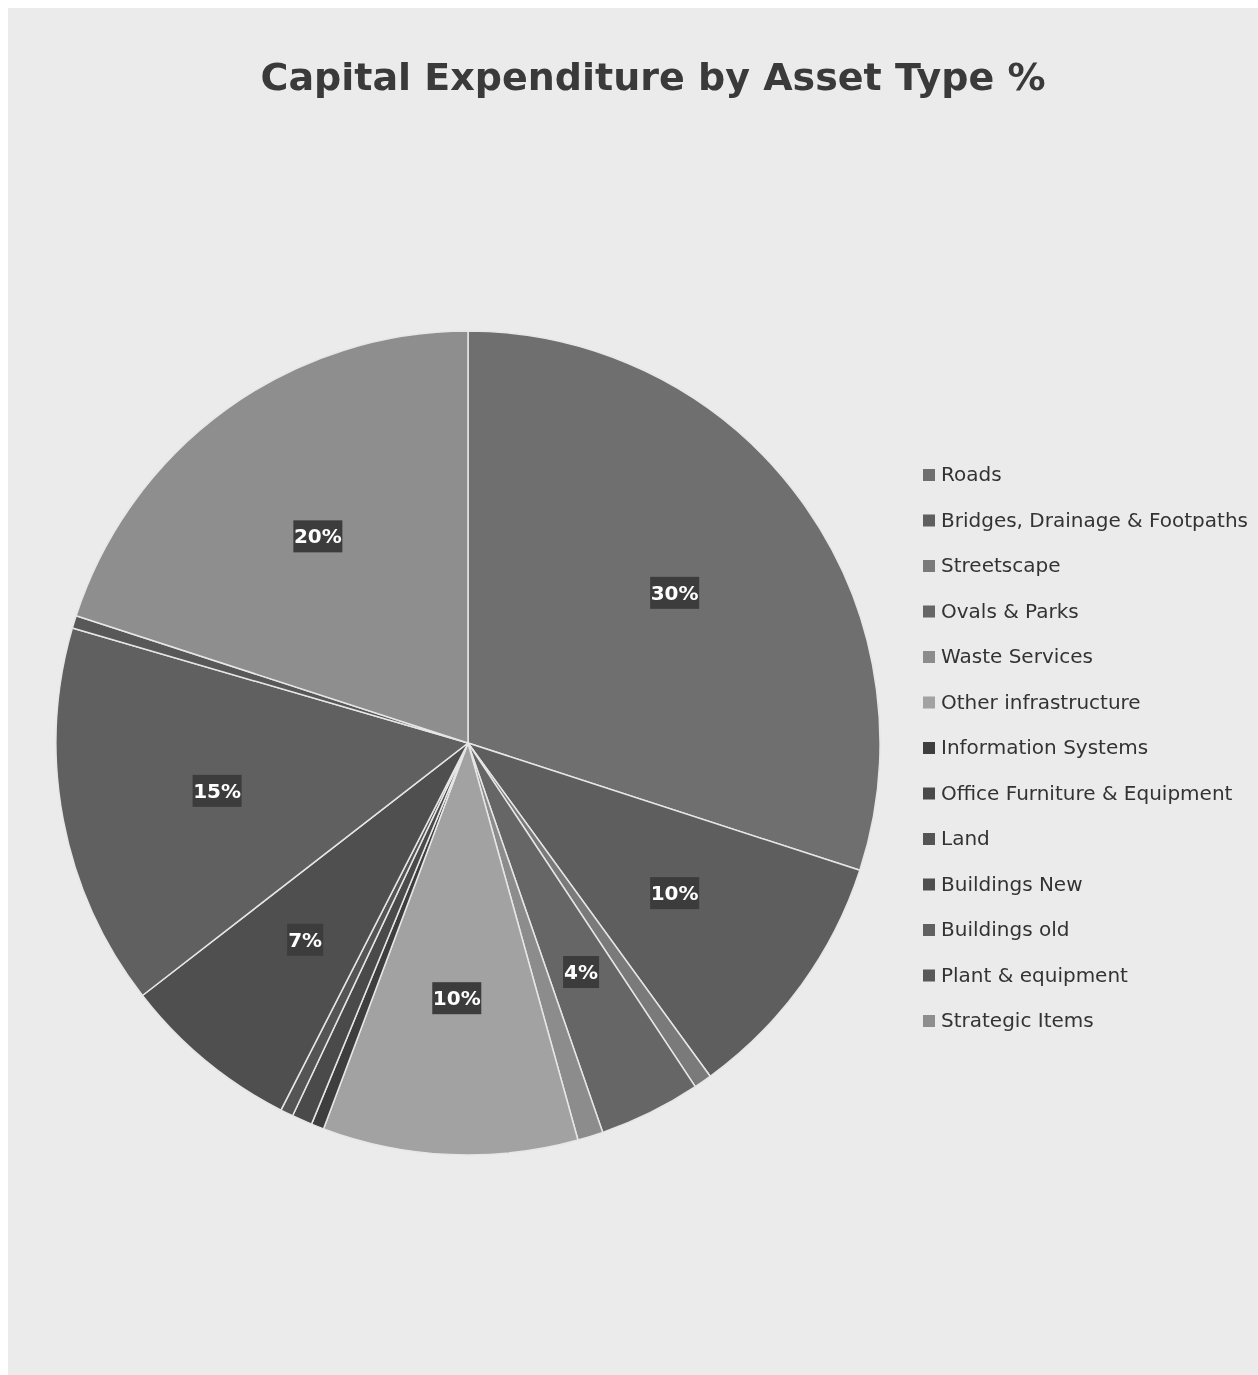  Describe the element at coordinates (1017, 656) in the screenshot. I see `legend-label: Waste Services` at that location.